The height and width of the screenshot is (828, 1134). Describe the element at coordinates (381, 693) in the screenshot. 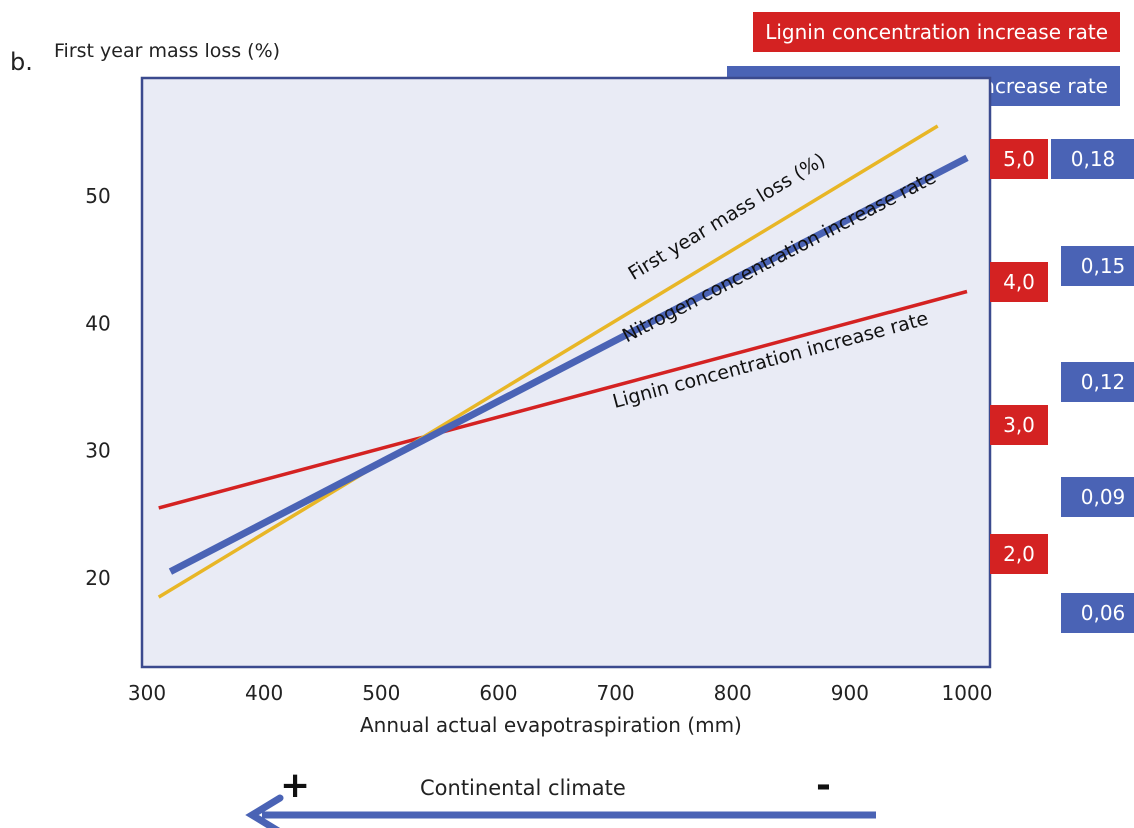

I see `x-tick-label: 500` at that location.